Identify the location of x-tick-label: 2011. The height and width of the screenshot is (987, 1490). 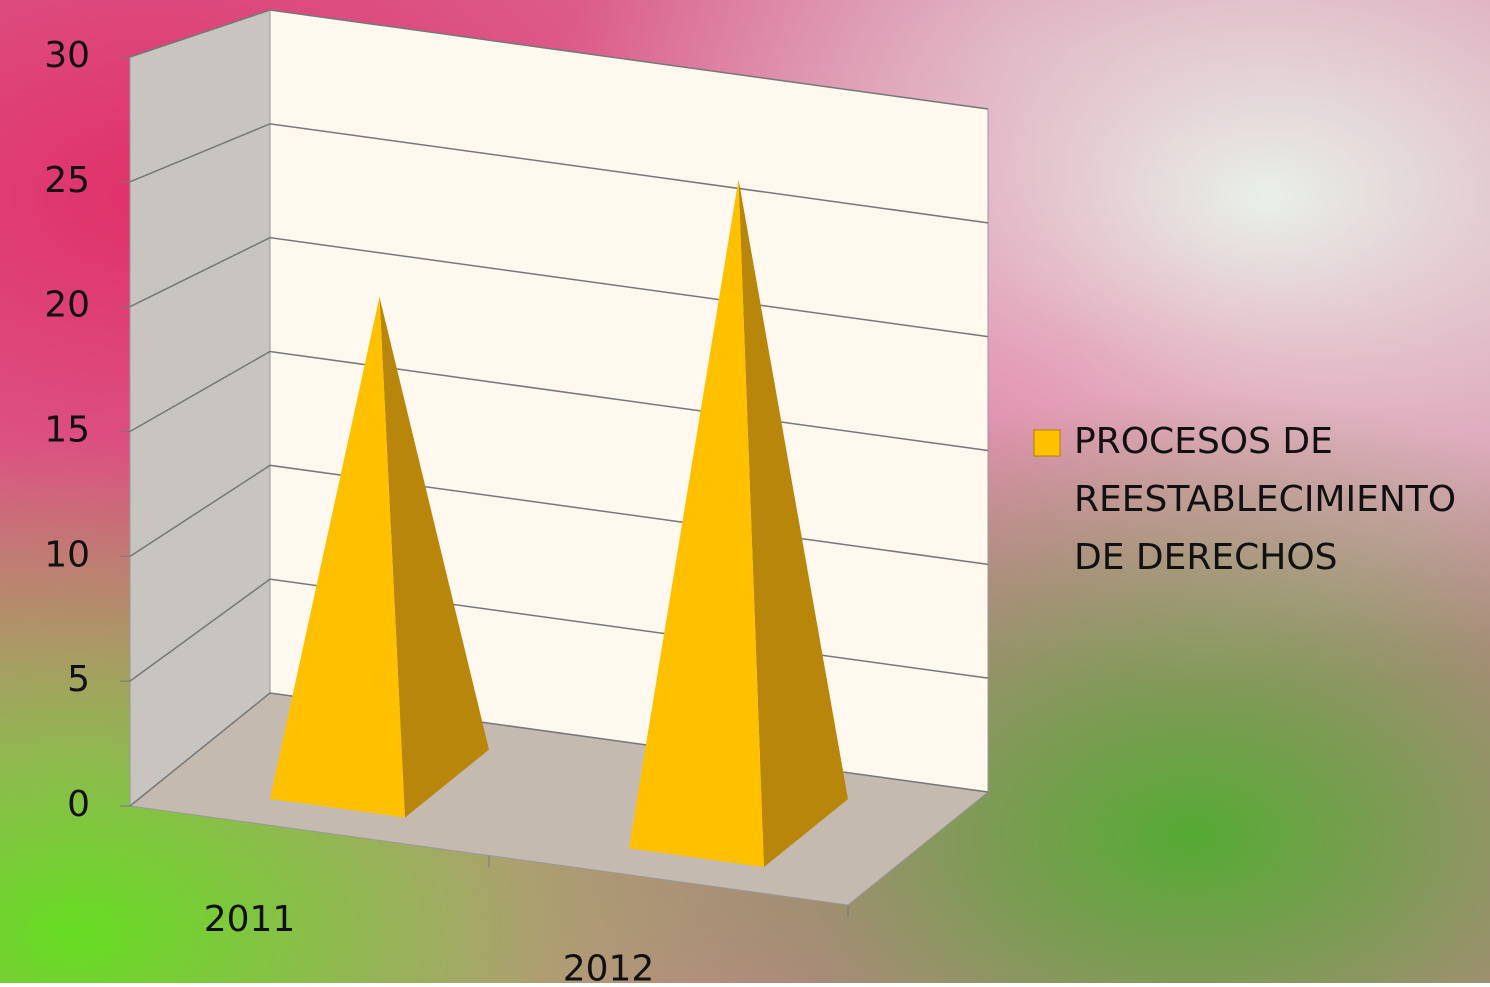
(250, 919).